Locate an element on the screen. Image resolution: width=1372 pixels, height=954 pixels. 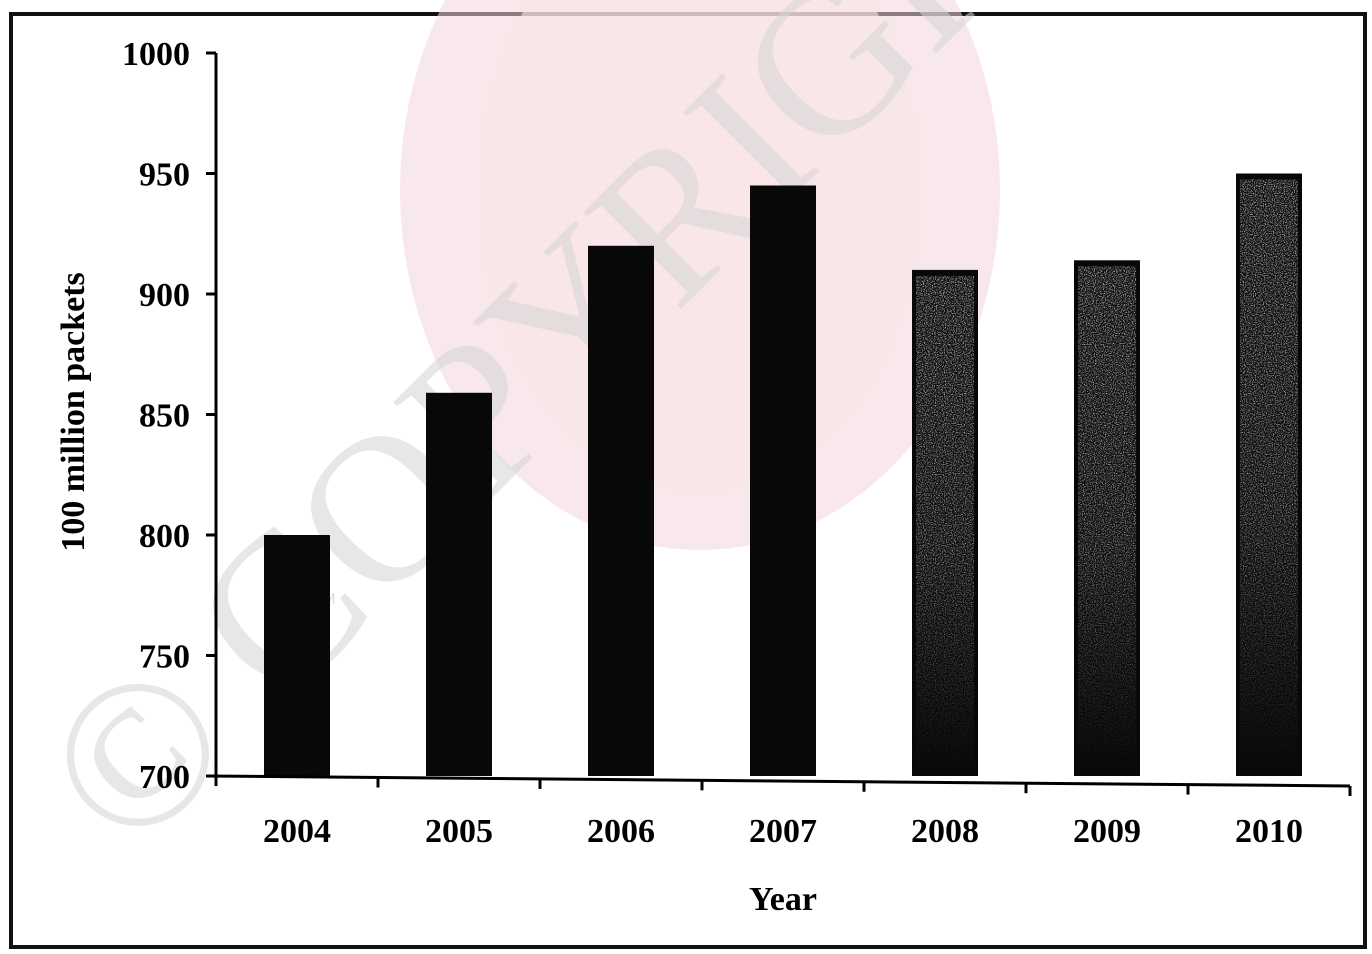
bar-2004 is located at coordinates (297, 655).